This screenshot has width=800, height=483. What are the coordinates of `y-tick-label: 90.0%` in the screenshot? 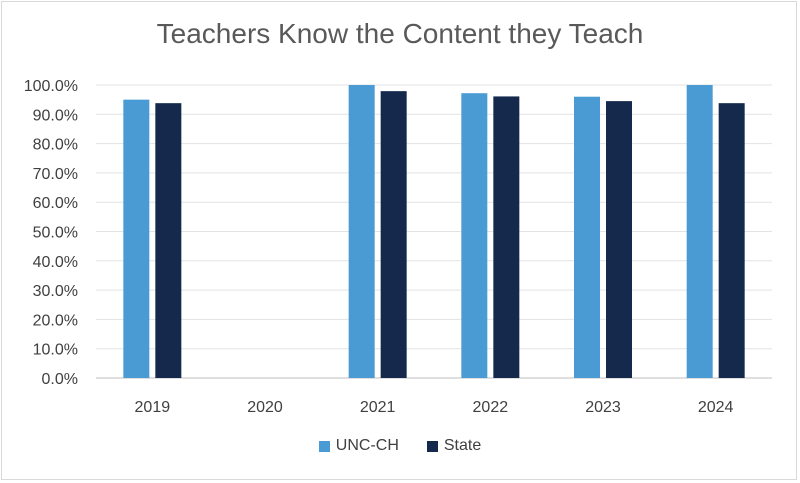 It's located at (55, 115).